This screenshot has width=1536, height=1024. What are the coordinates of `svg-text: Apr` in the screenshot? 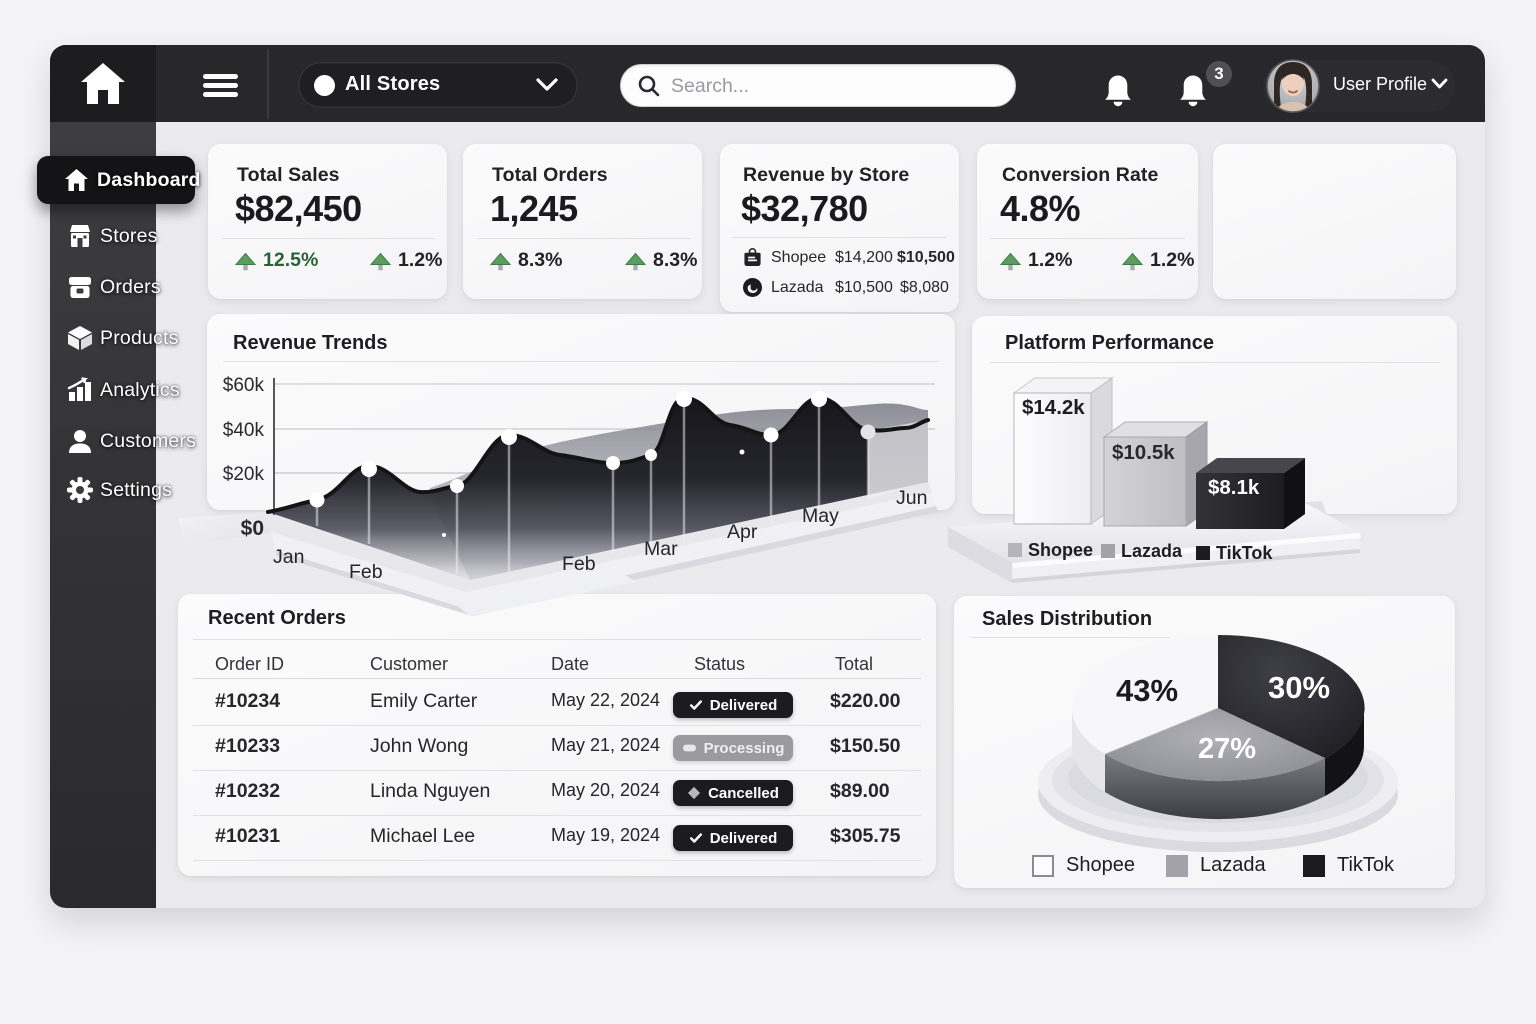 It's located at (742, 532).